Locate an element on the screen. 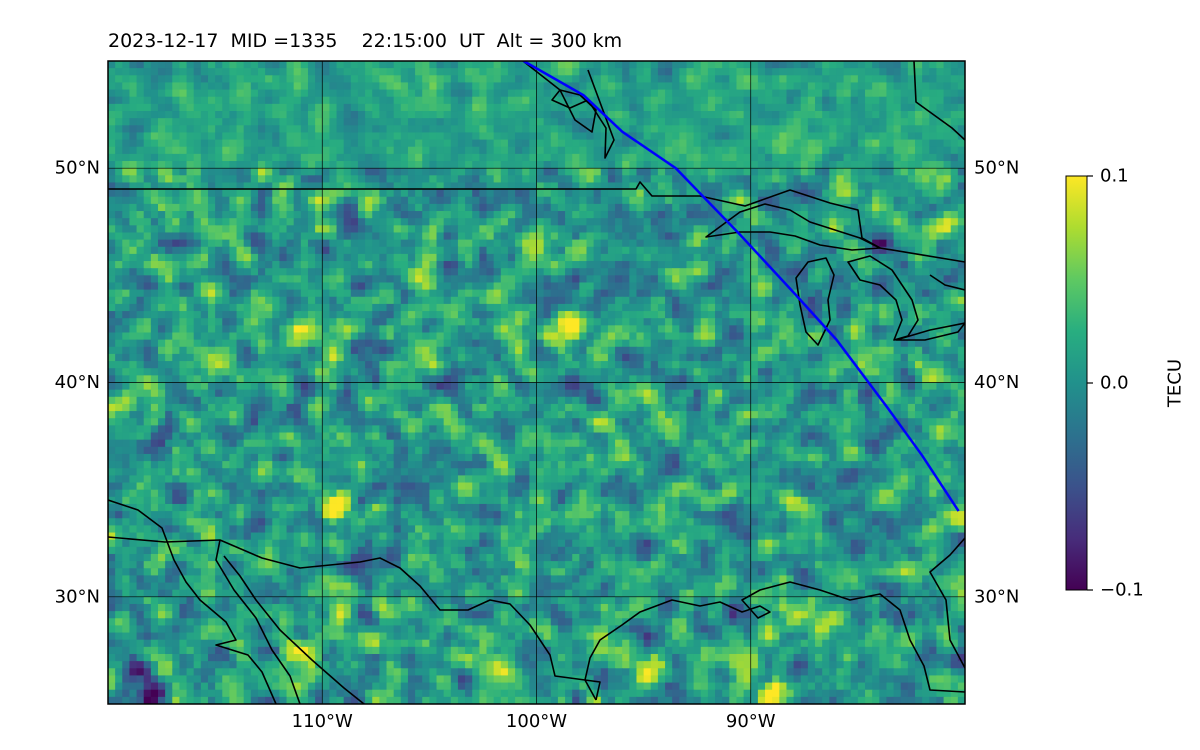 This screenshot has width=1200, height=750. colorbar: 0.1 0.0 −0.1 TECU is located at coordinates (1125, 383).